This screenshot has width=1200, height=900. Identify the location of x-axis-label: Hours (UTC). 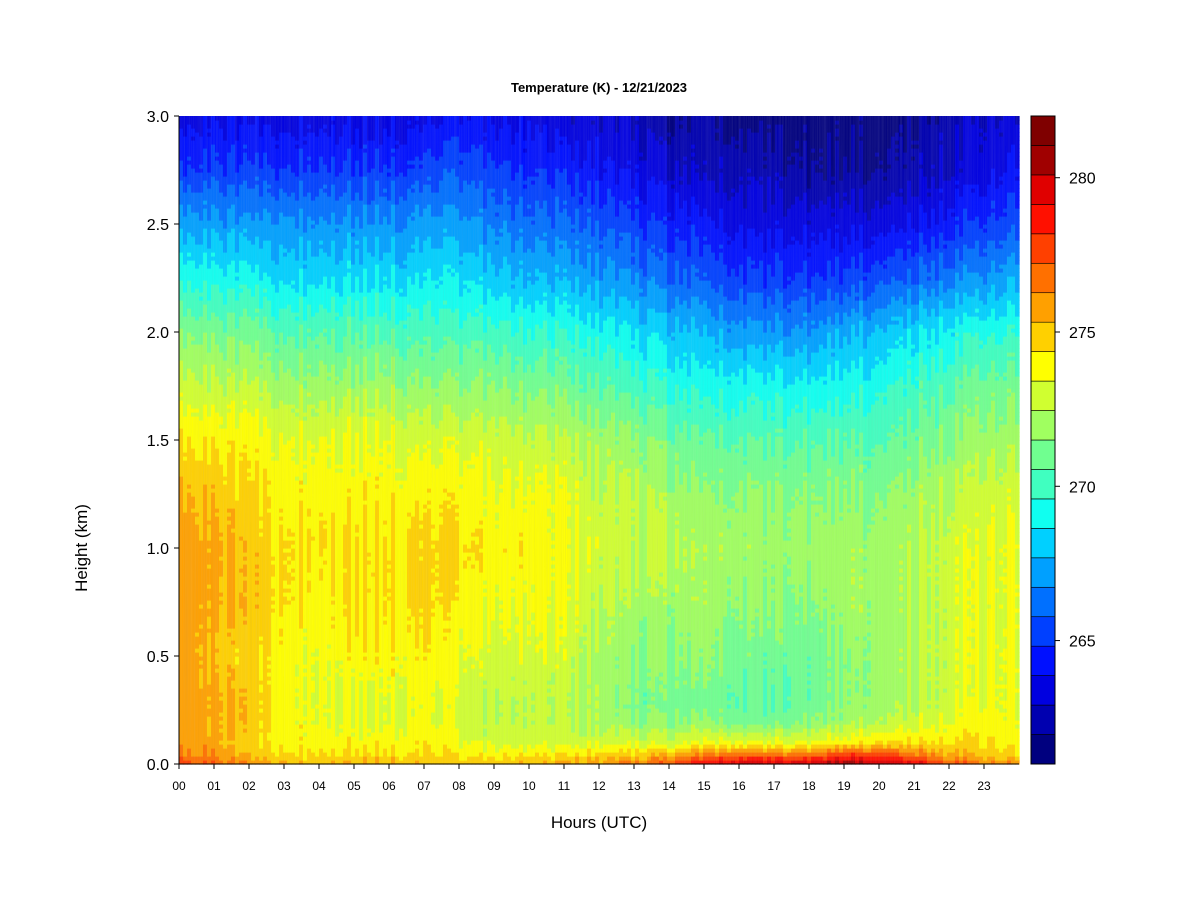
(599, 823).